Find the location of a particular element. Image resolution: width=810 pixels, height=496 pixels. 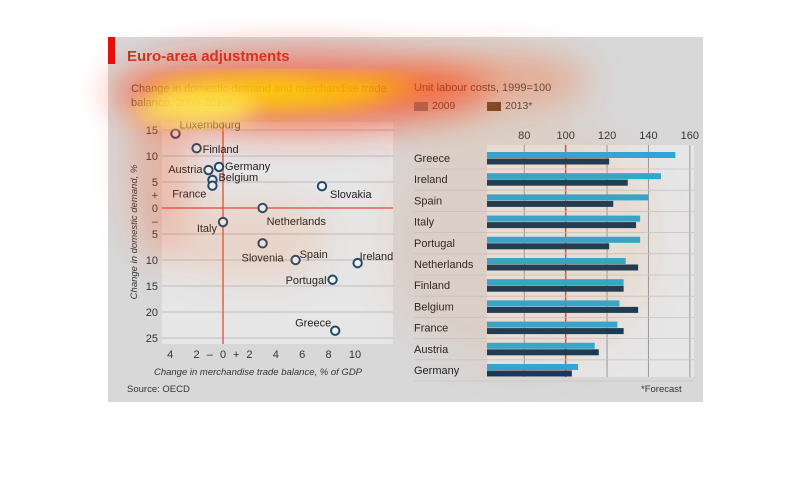

point-label-finland: Finland is located at coordinates (221, 150).